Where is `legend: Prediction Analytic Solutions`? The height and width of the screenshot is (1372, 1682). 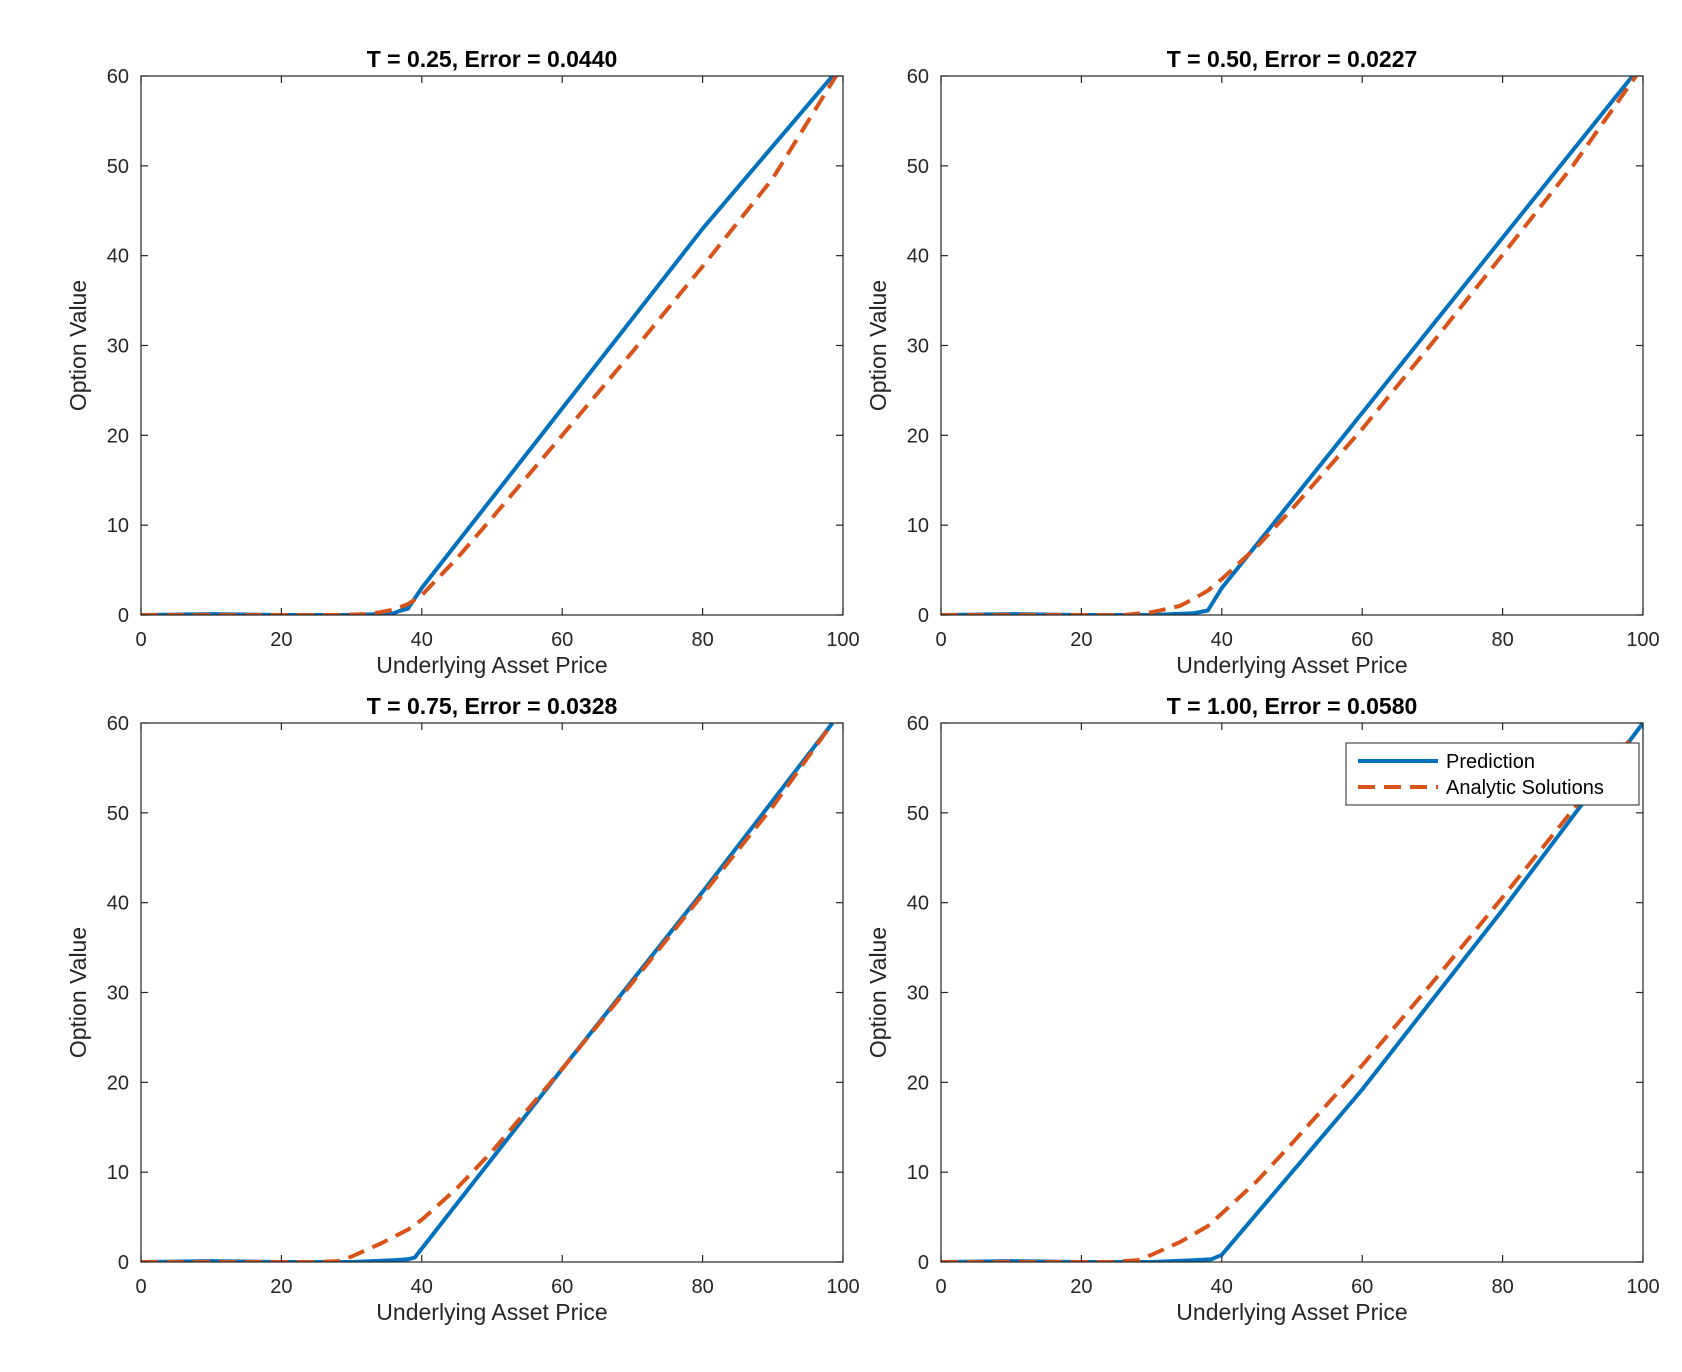
legend: Prediction Analytic Solutions is located at coordinates (1492, 774).